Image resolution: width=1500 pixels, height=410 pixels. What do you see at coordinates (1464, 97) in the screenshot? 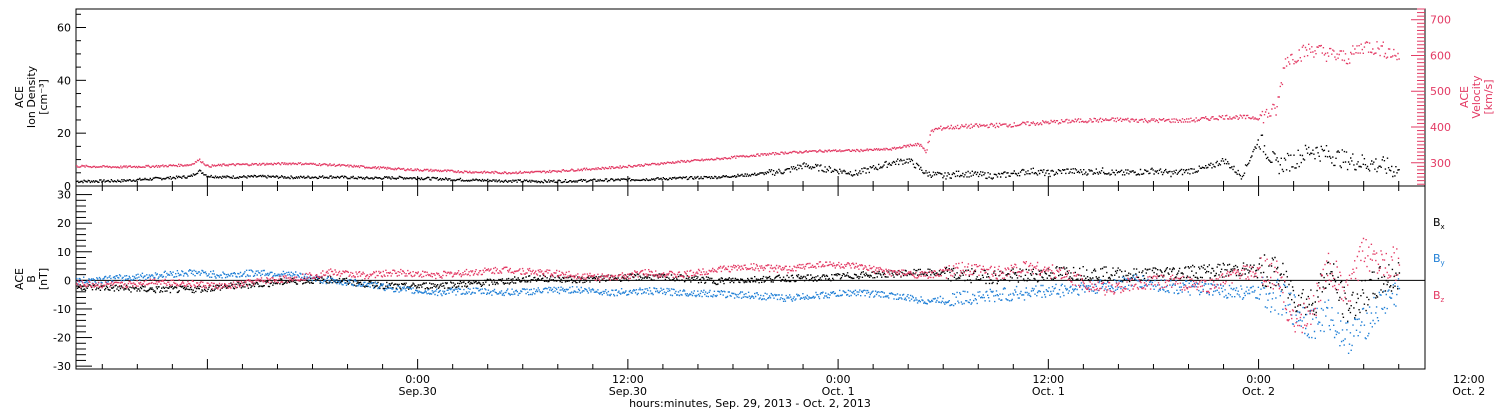
I see `top-right-ylabel-line1: ACE` at bounding box center [1464, 97].